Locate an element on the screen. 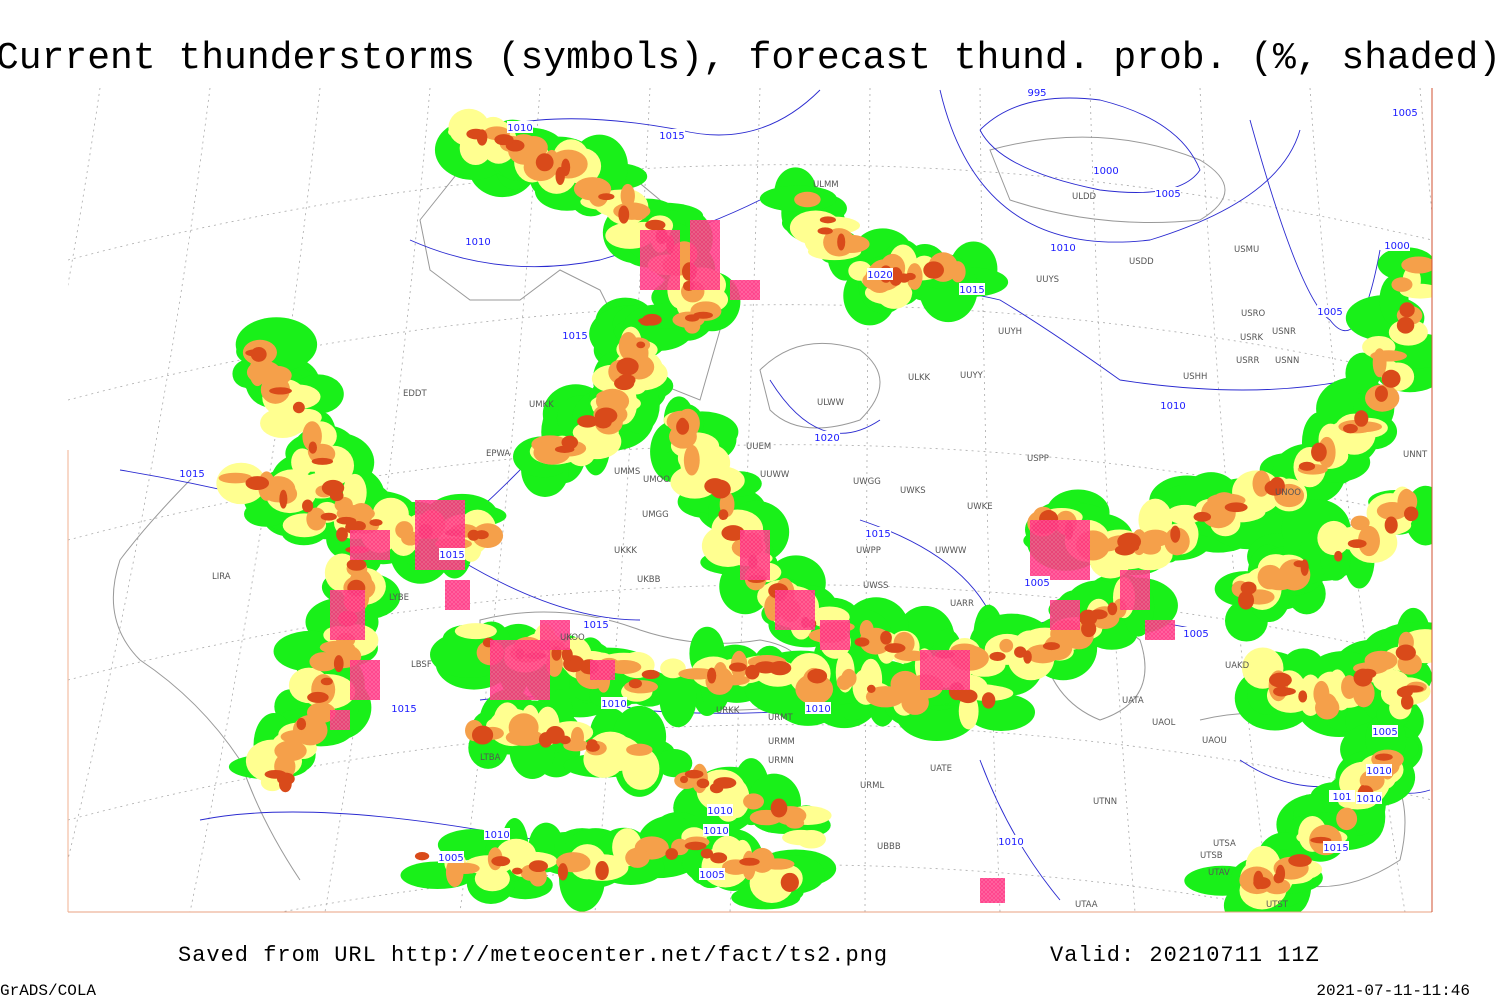  coastline is located at coordinates (1107, 179).